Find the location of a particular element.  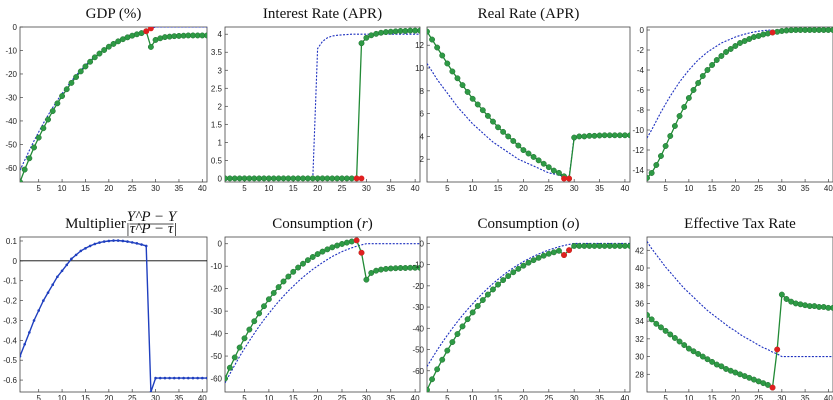

y-tick-label: 2 is located at coordinates (422, 159).